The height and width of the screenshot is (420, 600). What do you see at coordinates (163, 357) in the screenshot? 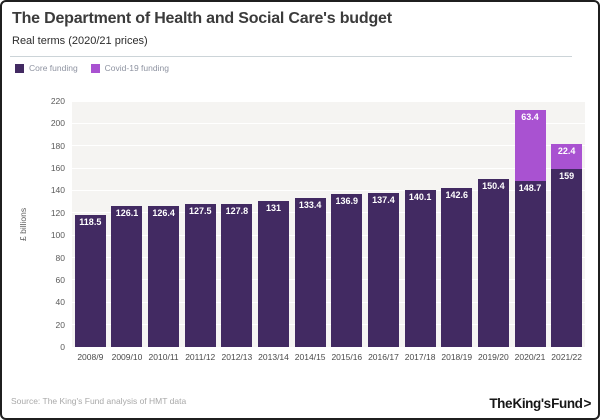
I see `x-axis-tick-label: 2010/11` at bounding box center [163, 357].